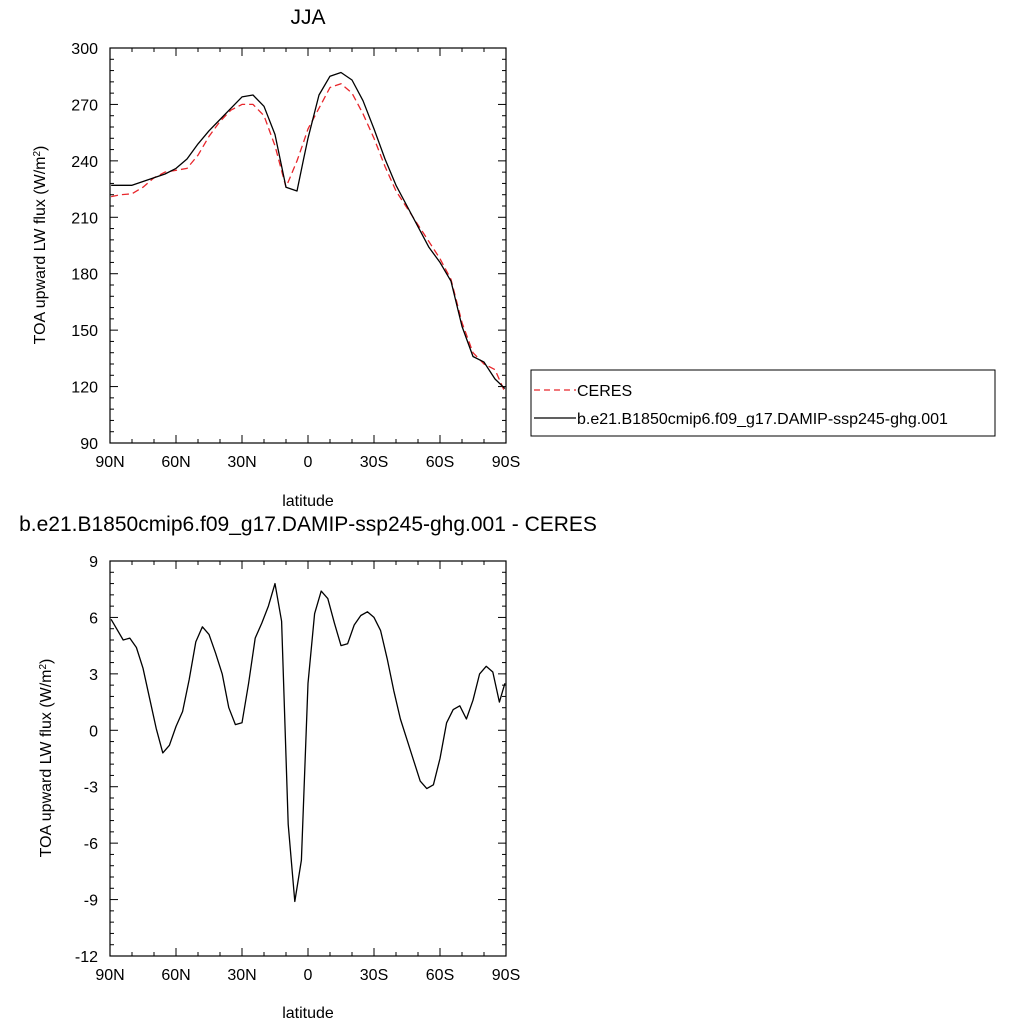 The image size is (1024, 1024). Describe the element at coordinates (374, 462) in the screenshot. I see `top-x-tick-label: 30S` at that location.